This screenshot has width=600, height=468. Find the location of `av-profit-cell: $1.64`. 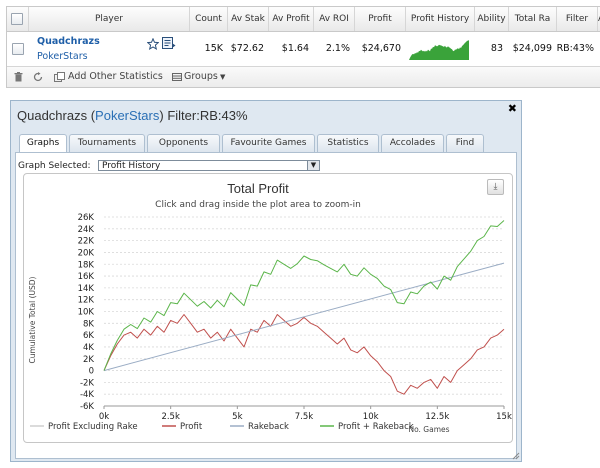

av-profit-cell: $1.64 is located at coordinates (295, 48).